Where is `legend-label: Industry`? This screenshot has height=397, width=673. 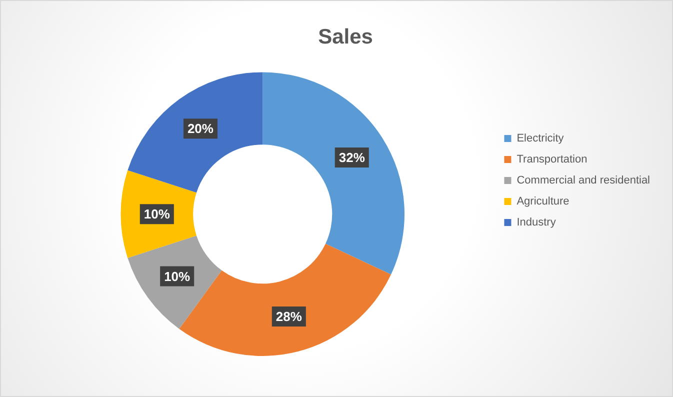 legend-label: Industry is located at coordinates (536, 222).